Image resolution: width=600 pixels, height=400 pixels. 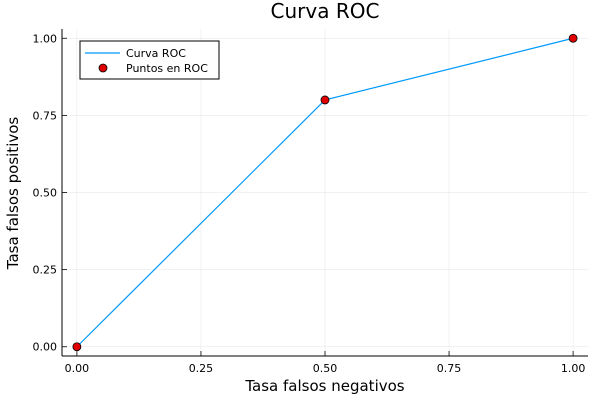 I want to click on legend-box, so click(x=149, y=60).